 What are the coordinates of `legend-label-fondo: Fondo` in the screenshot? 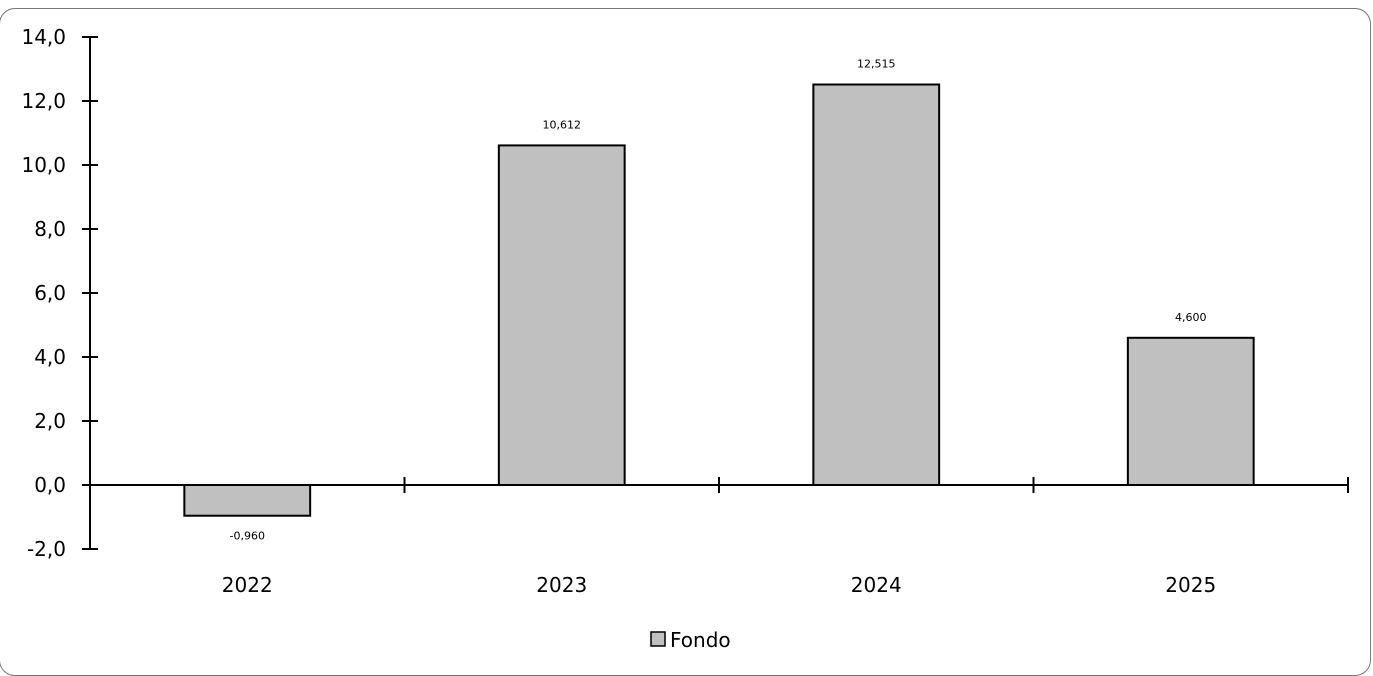 It's located at (700, 640).